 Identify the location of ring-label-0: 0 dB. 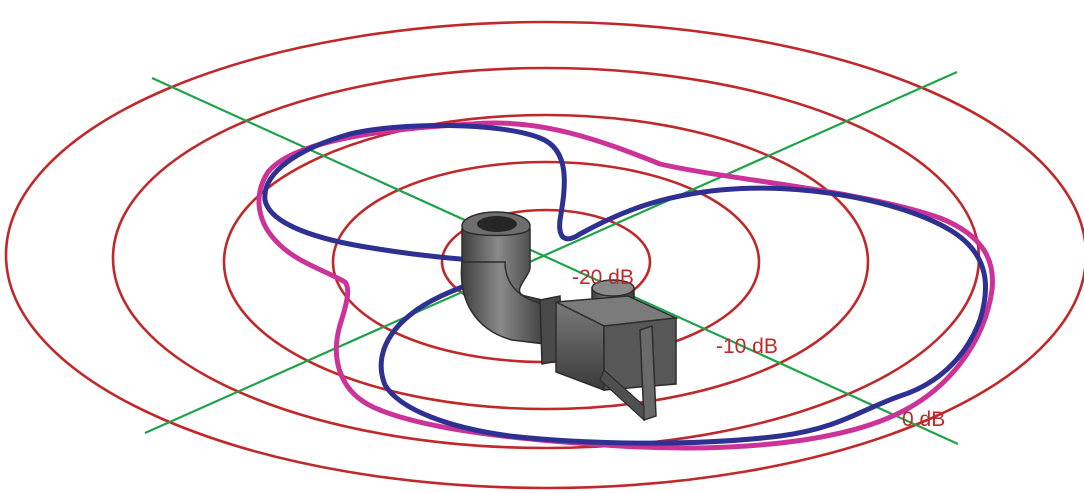
(923, 419).